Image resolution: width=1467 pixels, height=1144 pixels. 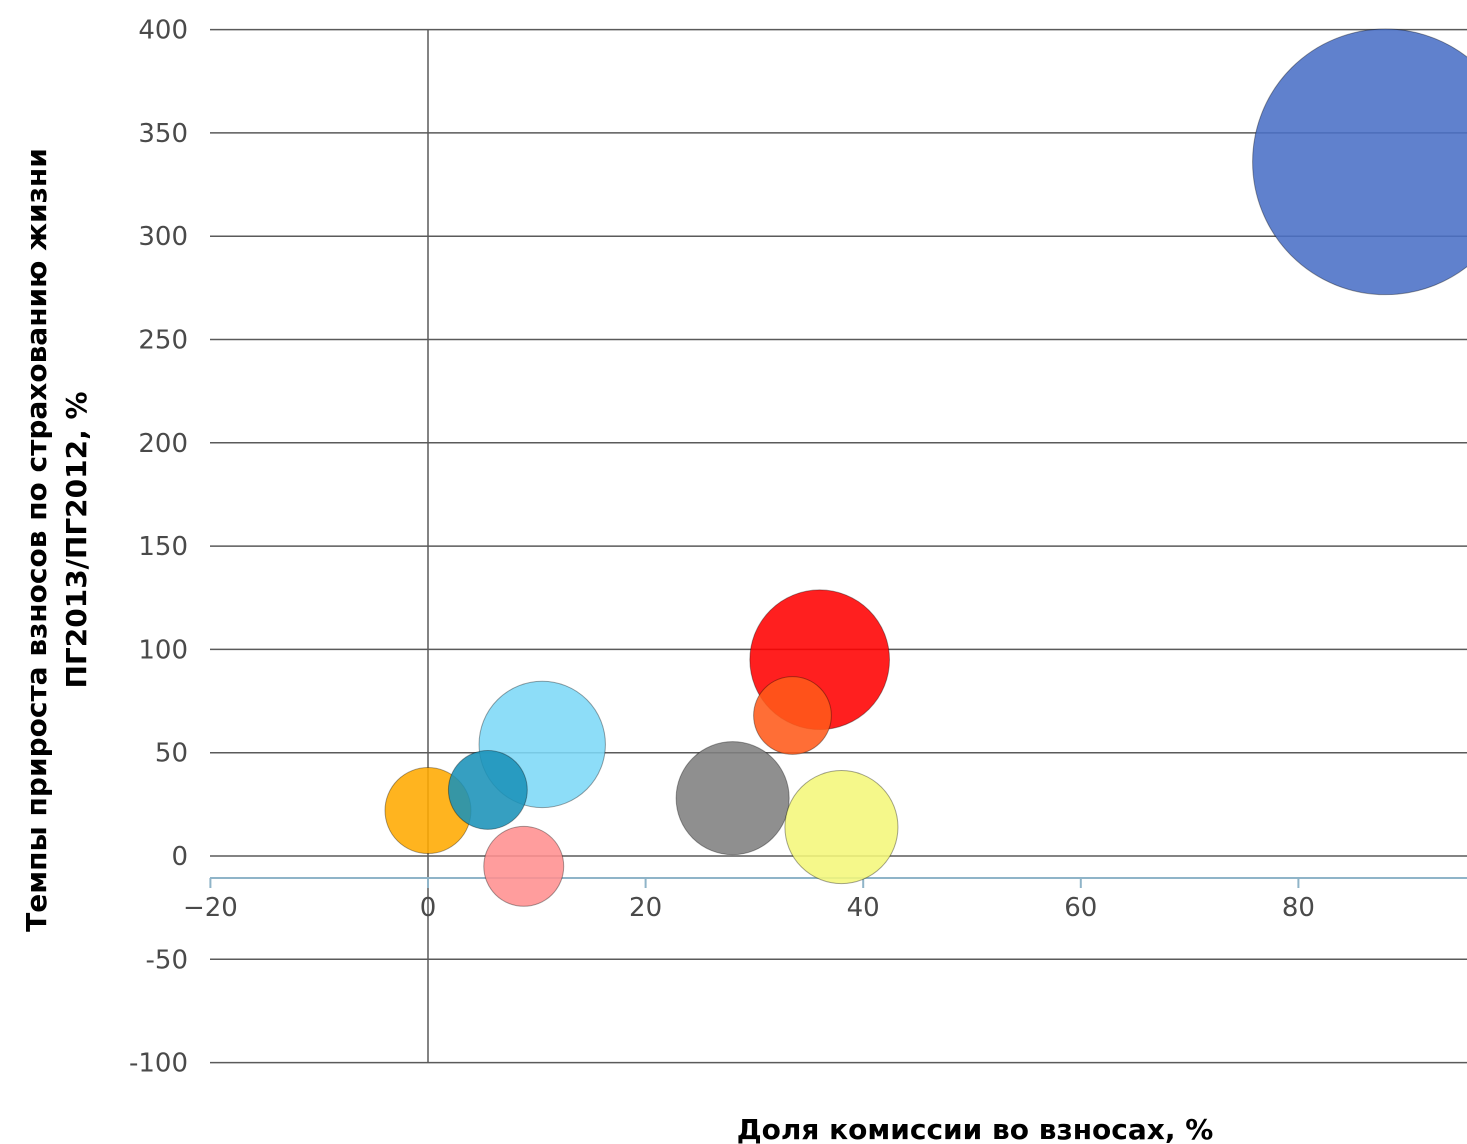 What do you see at coordinates (1298, 908) in the screenshot?
I see `x-tick-label: 80` at bounding box center [1298, 908].